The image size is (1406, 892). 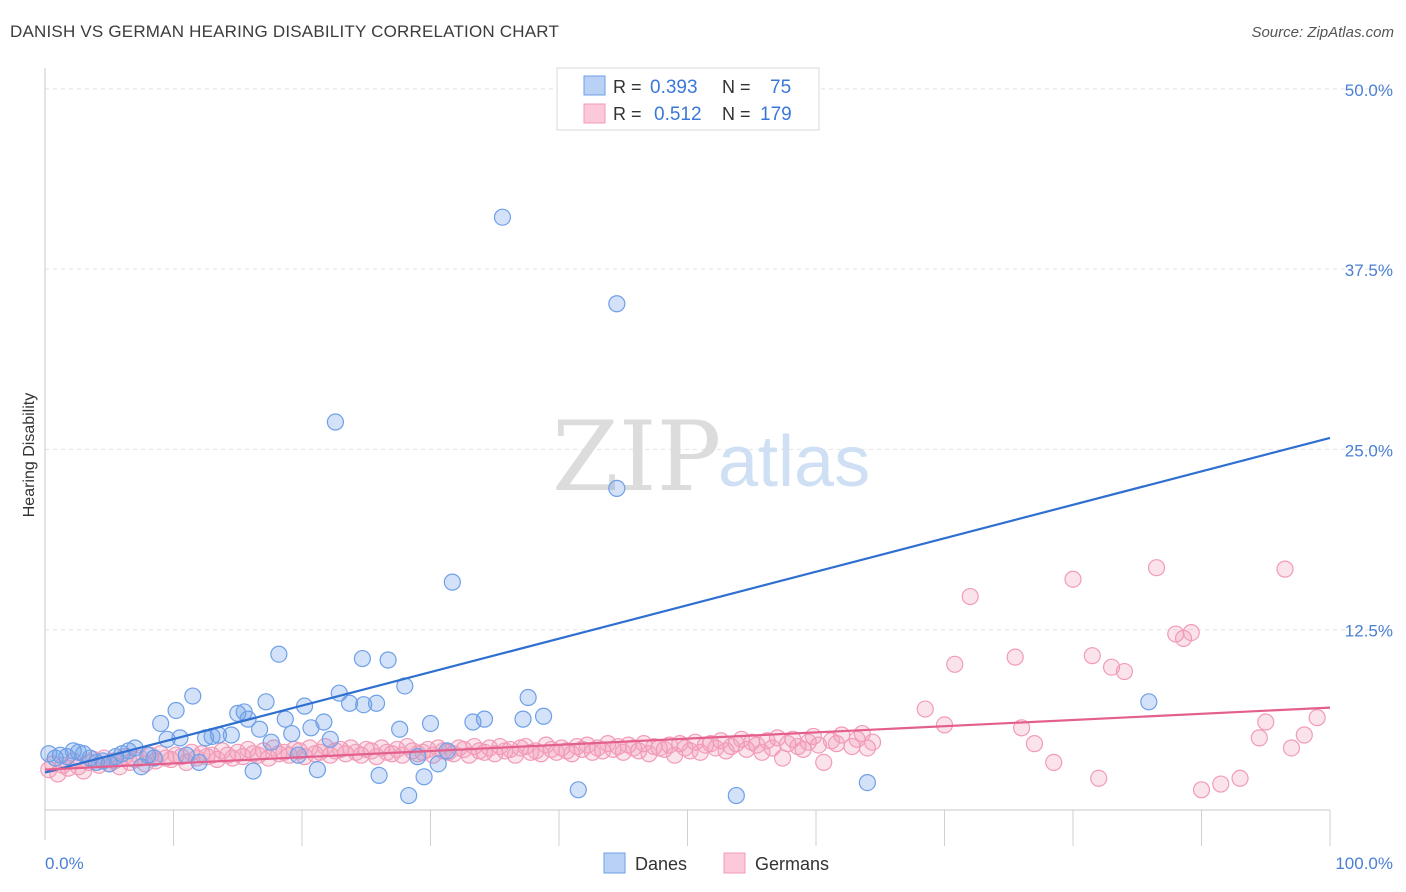 What do you see at coordinates (1369, 270) in the screenshot?
I see `y-tick-label: 37.5%` at bounding box center [1369, 270].